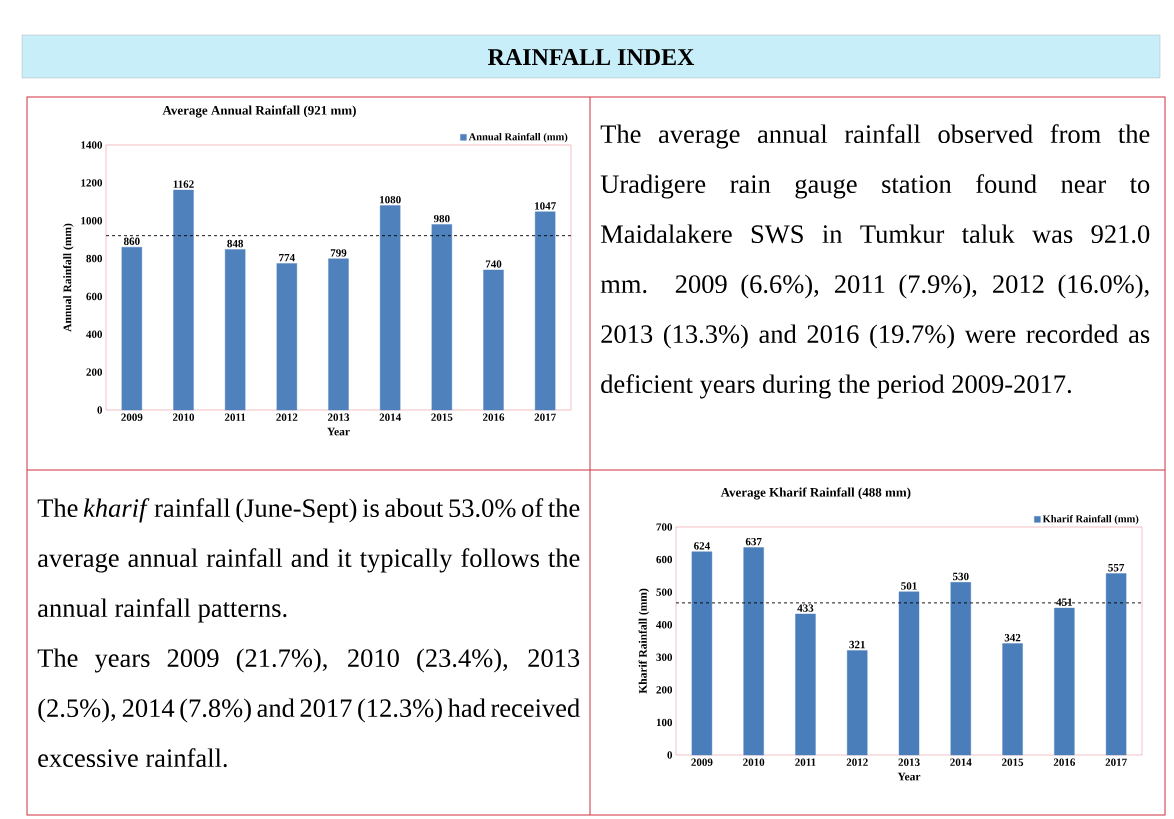  Describe the element at coordinates (545, 206) in the screenshot. I see `data-label: 1047` at that location.